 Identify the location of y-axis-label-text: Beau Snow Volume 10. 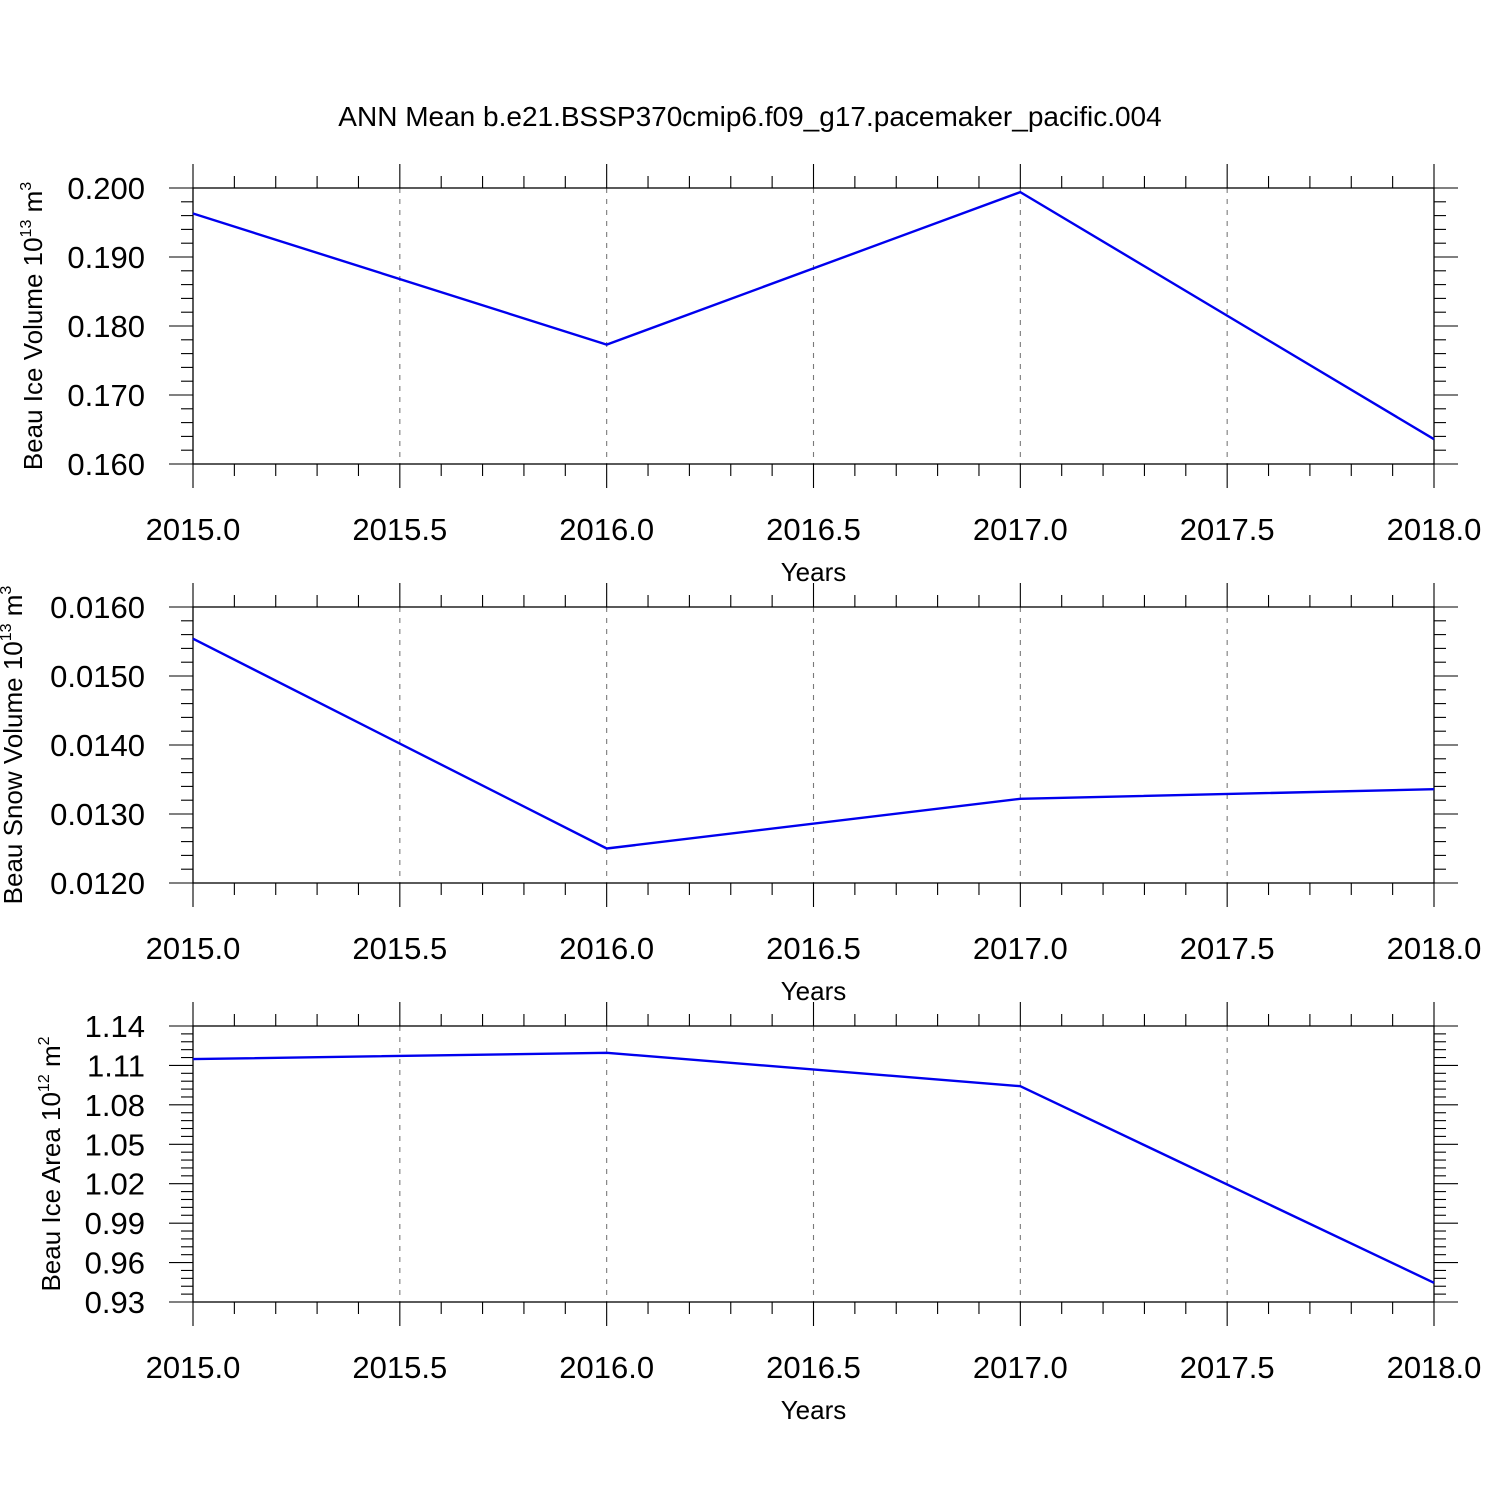
(14, 772).